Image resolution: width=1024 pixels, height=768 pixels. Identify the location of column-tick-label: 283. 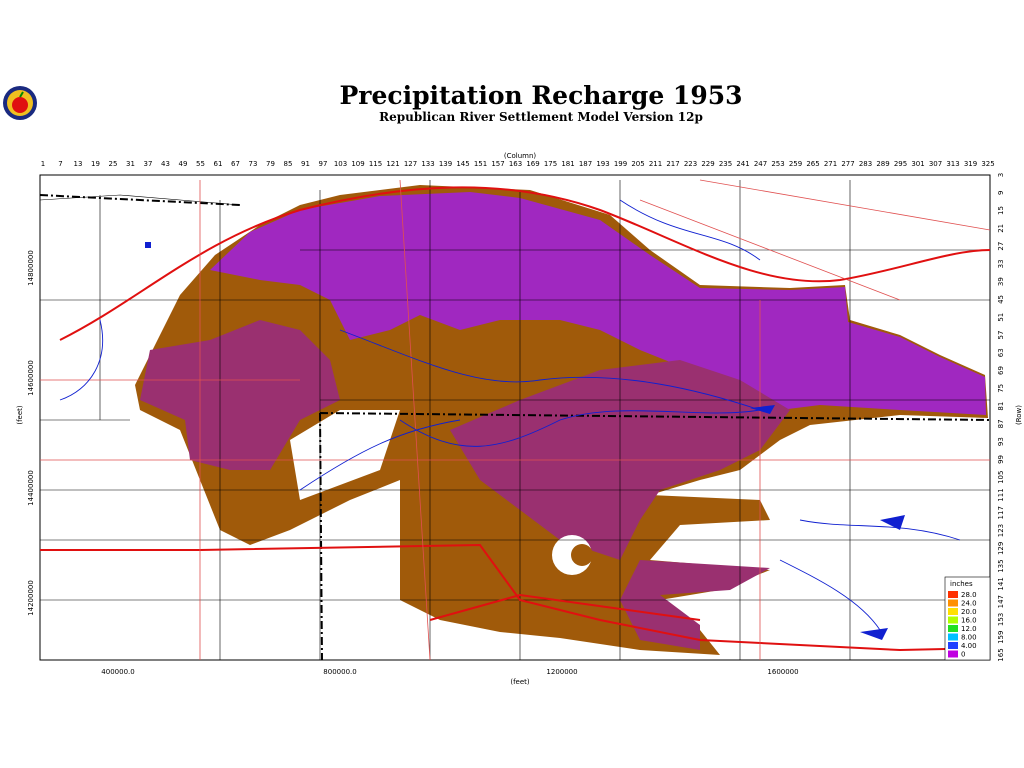
(865, 164).